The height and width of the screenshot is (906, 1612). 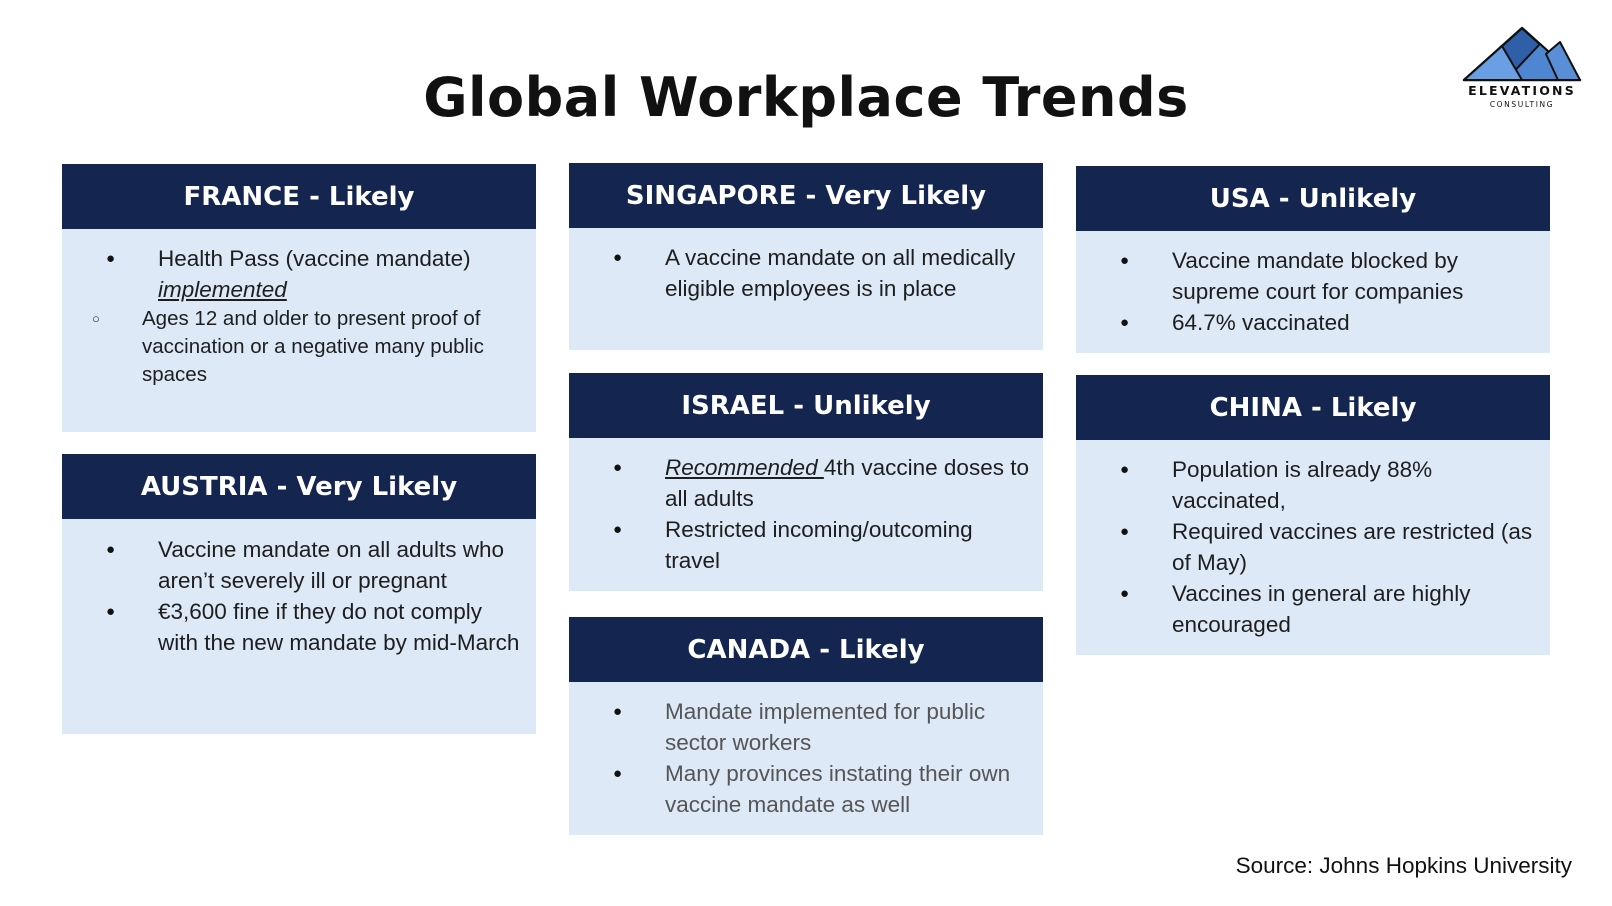 I want to click on bullet-text: Health Pass (vaccine mandate), so click(x=314, y=258).